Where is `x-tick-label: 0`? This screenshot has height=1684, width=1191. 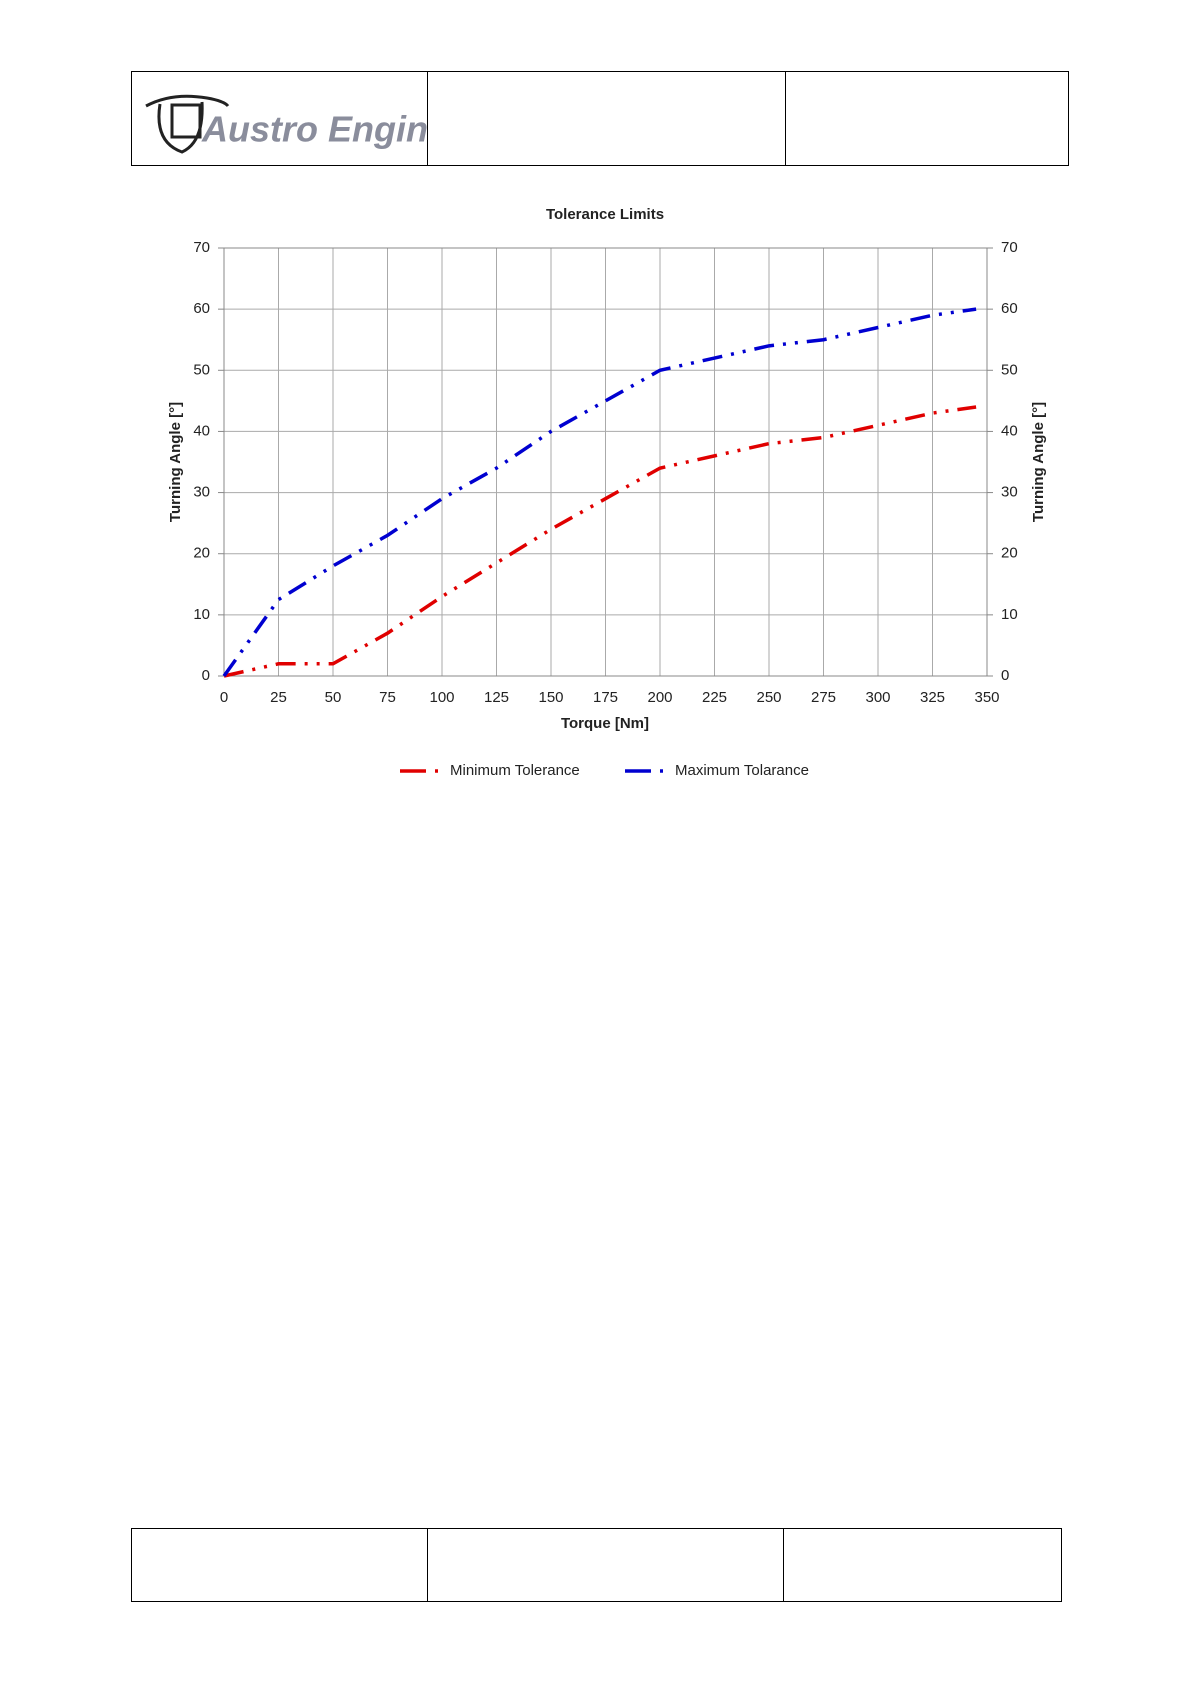 x-tick-label: 0 is located at coordinates (224, 697).